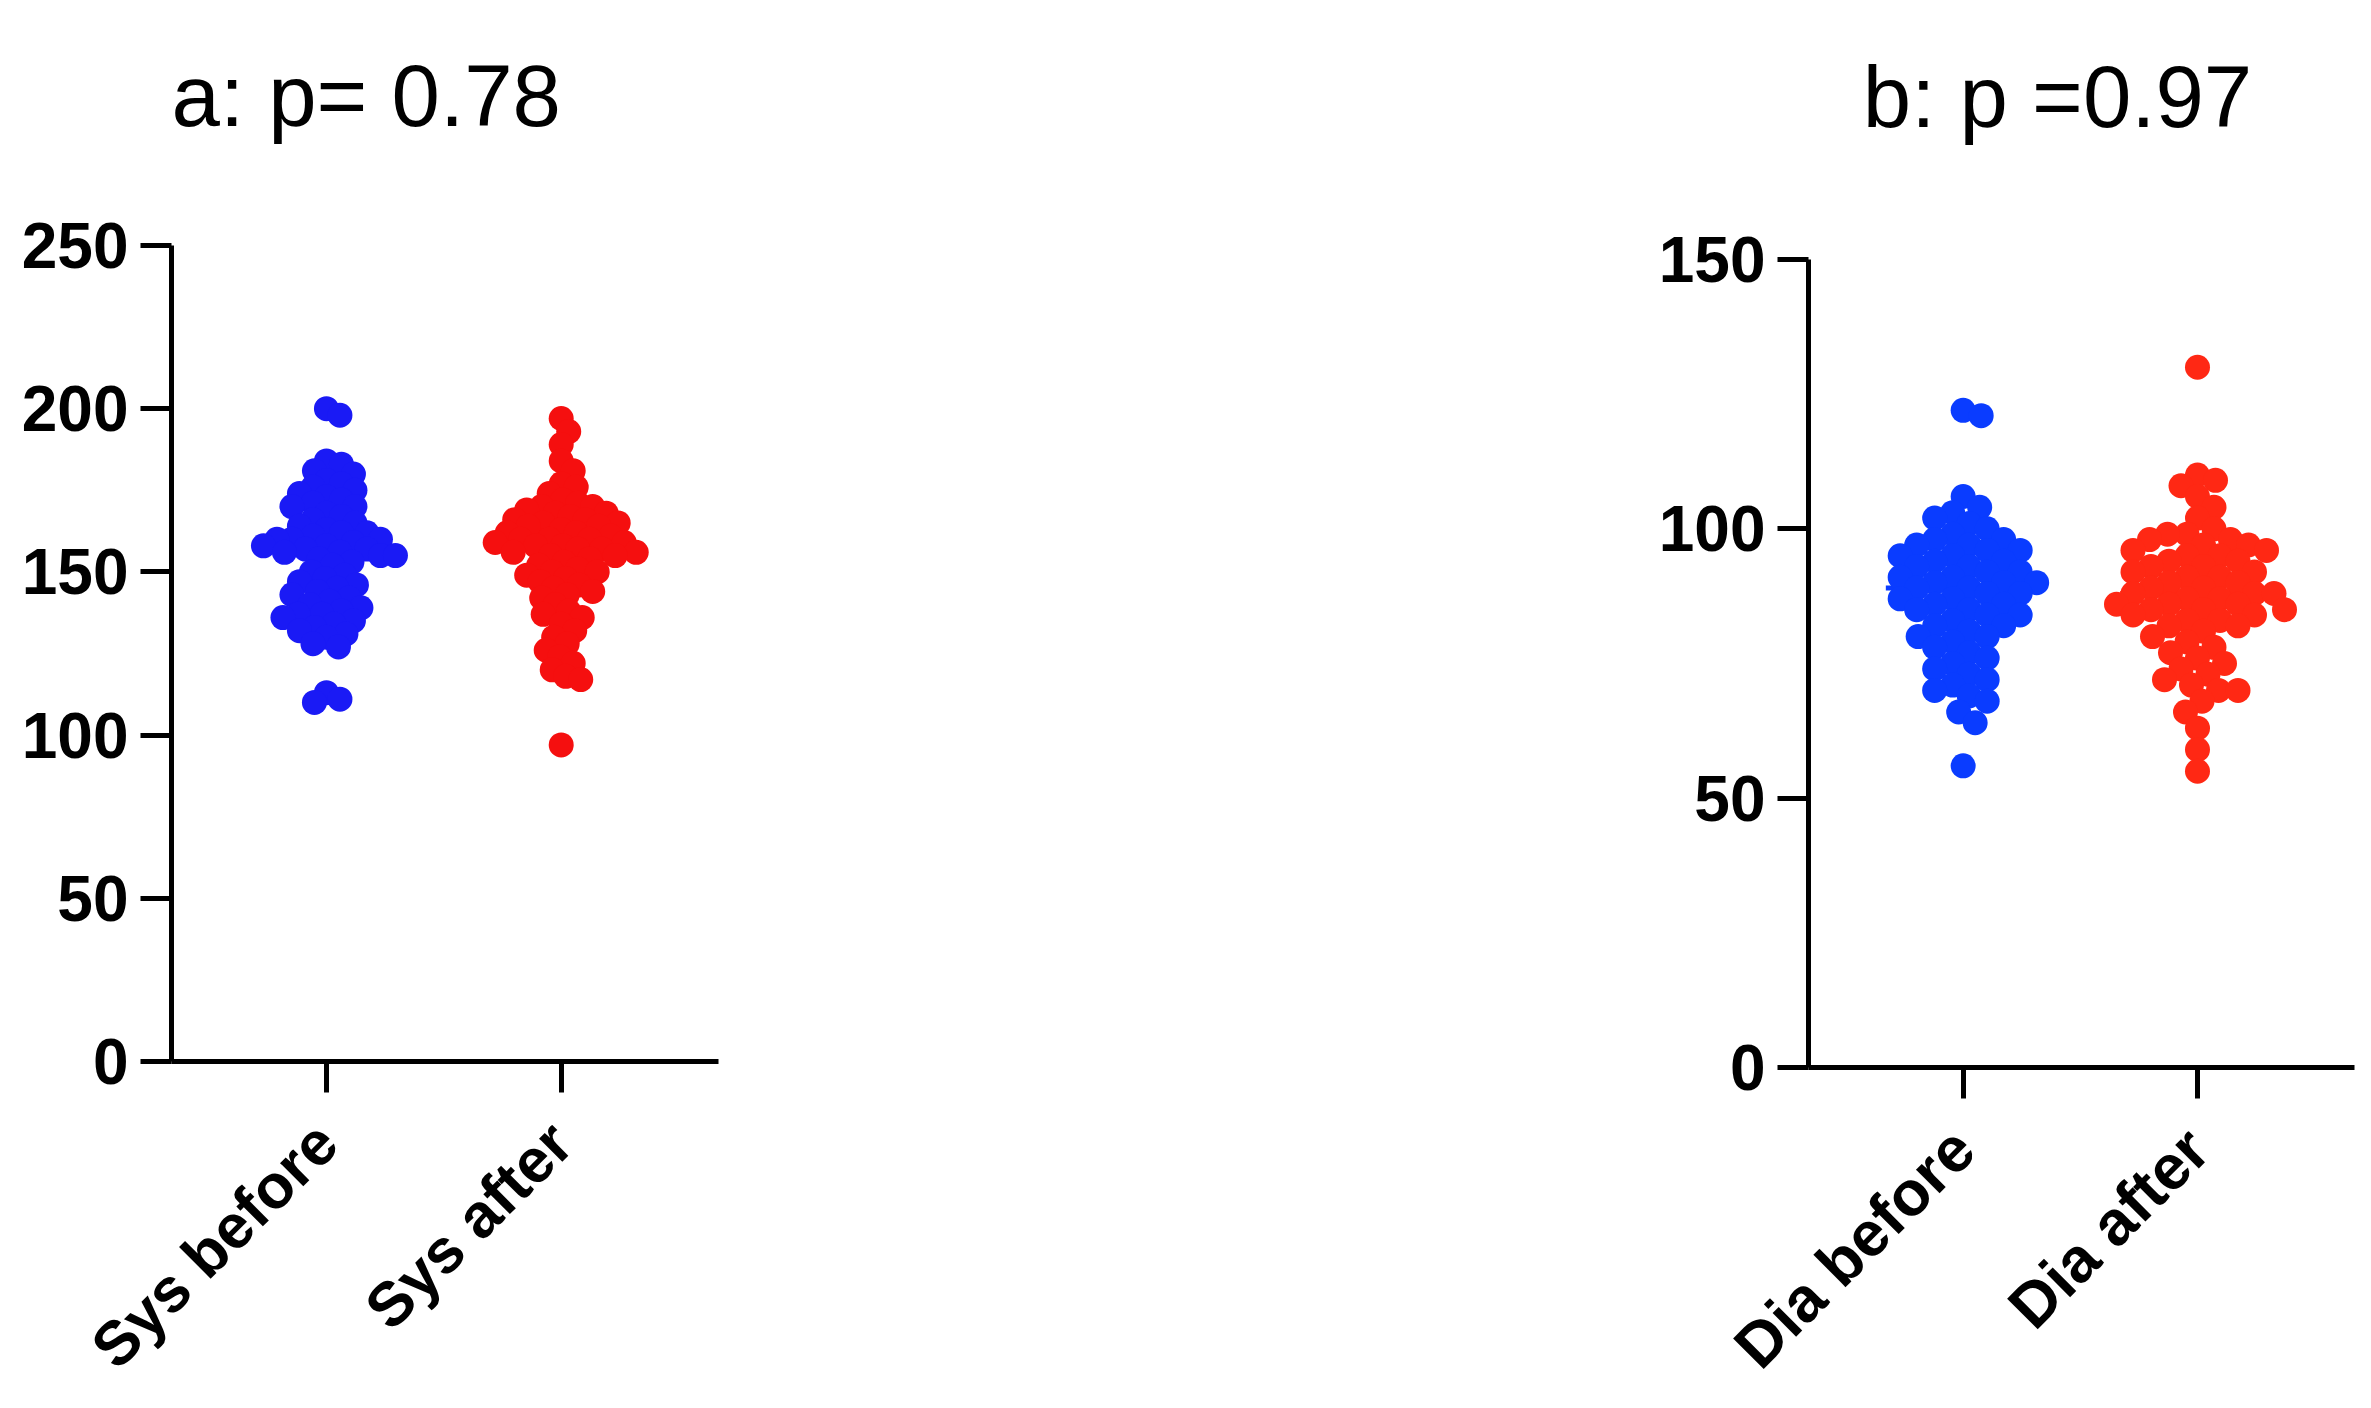 The image size is (2371, 1408). What do you see at coordinates (75, 246) in the screenshot?
I see `y-tick-label: 250` at bounding box center [75, 246].